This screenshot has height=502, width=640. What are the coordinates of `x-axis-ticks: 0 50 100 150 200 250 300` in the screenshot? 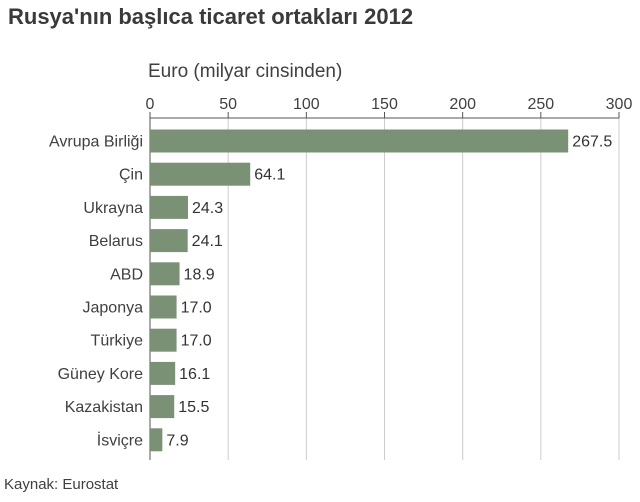 It's located at (389, 107).